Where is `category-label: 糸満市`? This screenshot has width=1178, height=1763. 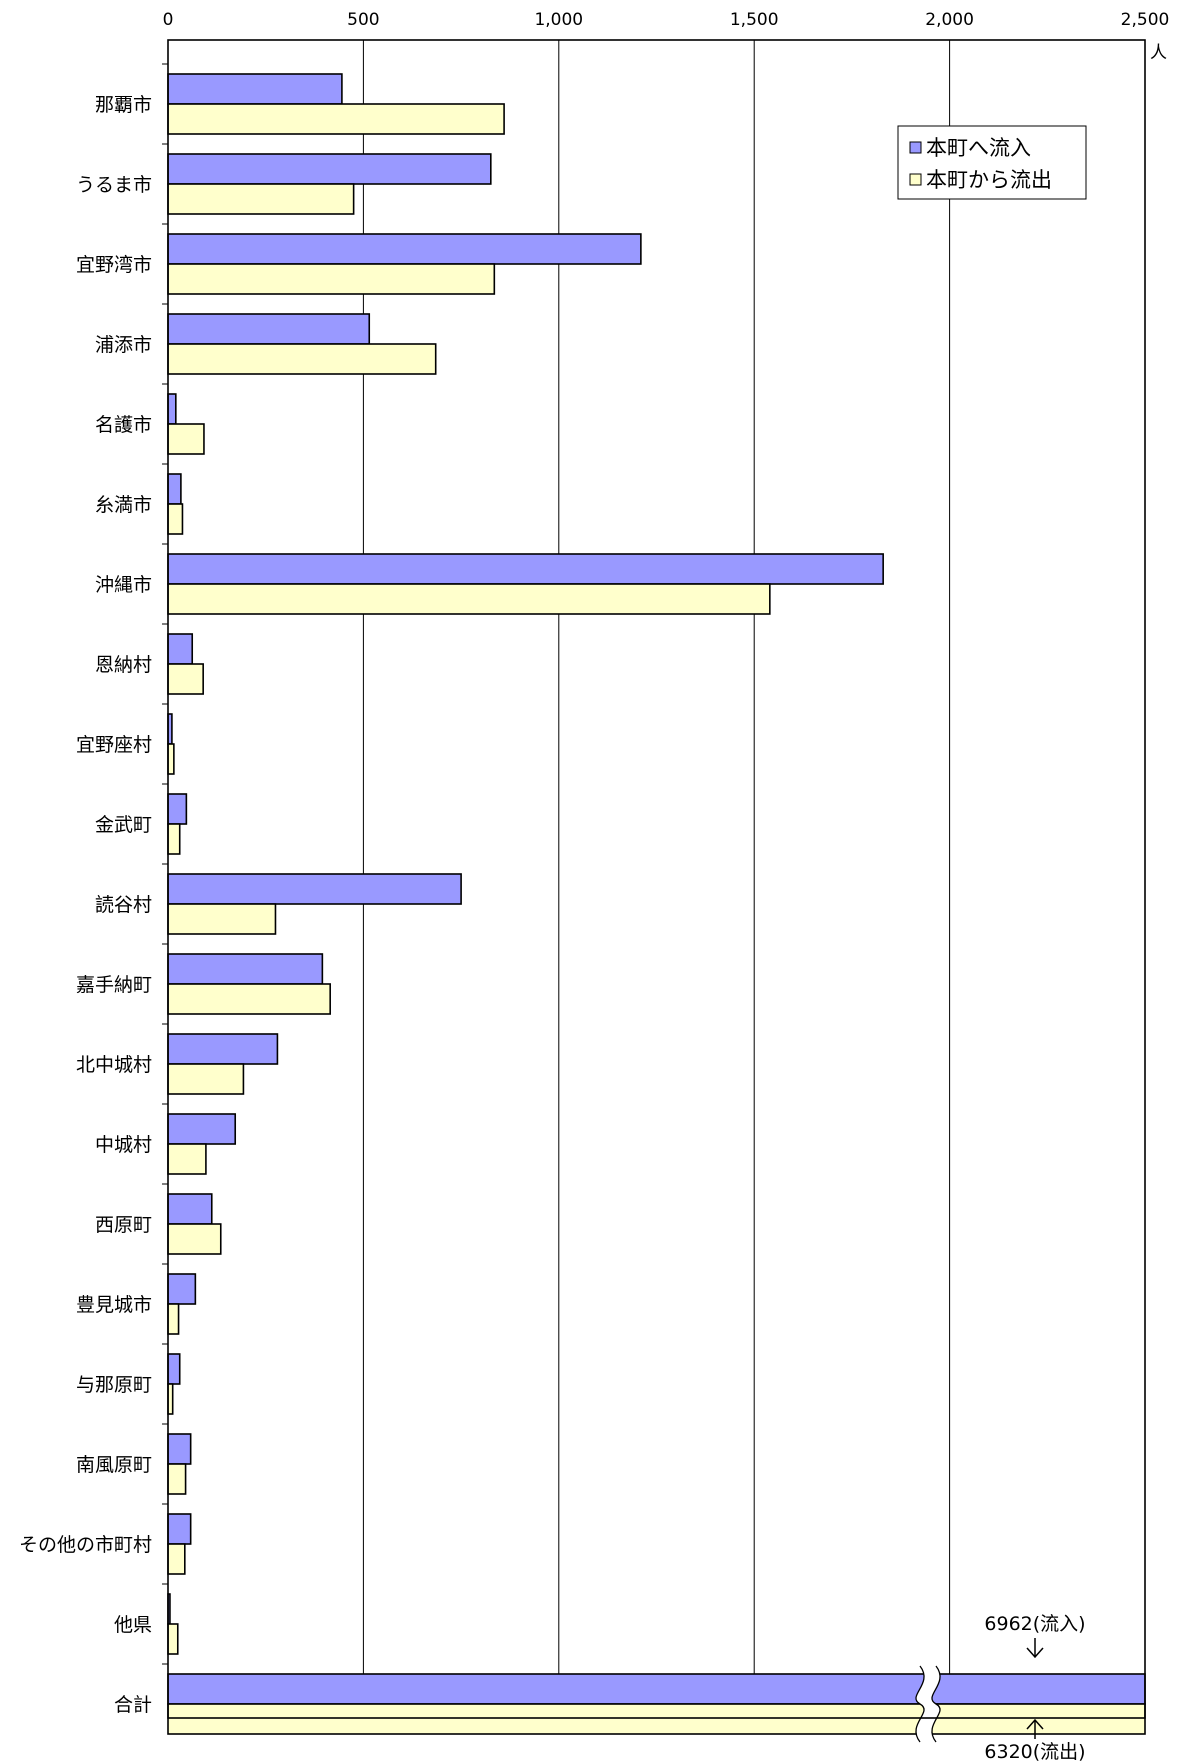
category-label: 糸満市 is located at coordinates (123, 505).